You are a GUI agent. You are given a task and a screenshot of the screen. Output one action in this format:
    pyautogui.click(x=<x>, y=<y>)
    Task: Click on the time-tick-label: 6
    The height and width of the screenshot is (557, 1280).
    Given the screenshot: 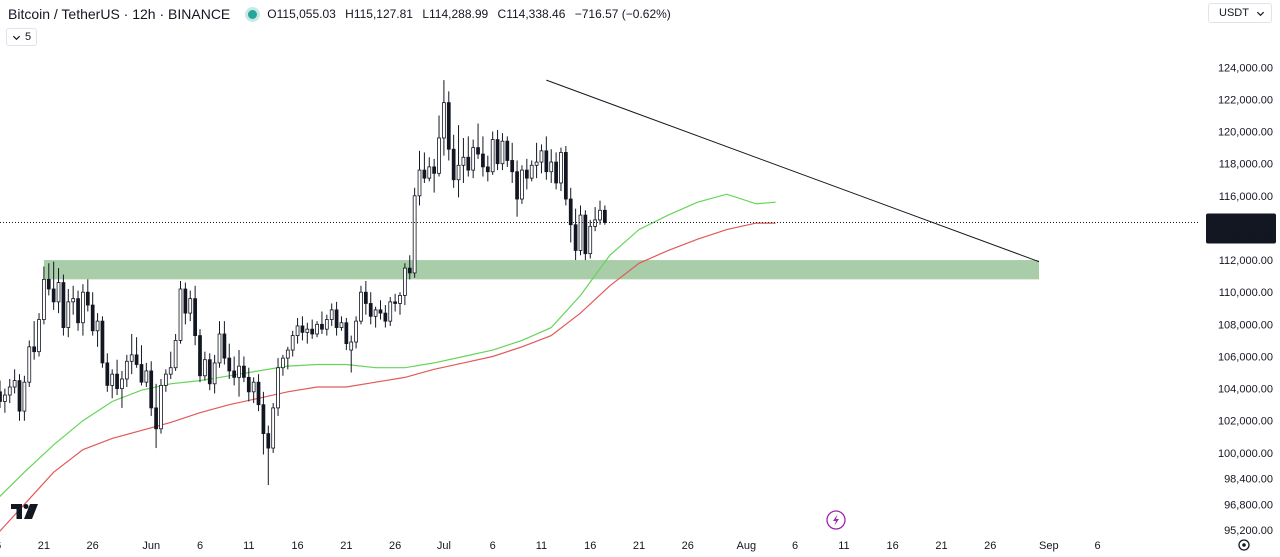 What is the action you would take?
    pyautogui.click(x=200, y=546)
    